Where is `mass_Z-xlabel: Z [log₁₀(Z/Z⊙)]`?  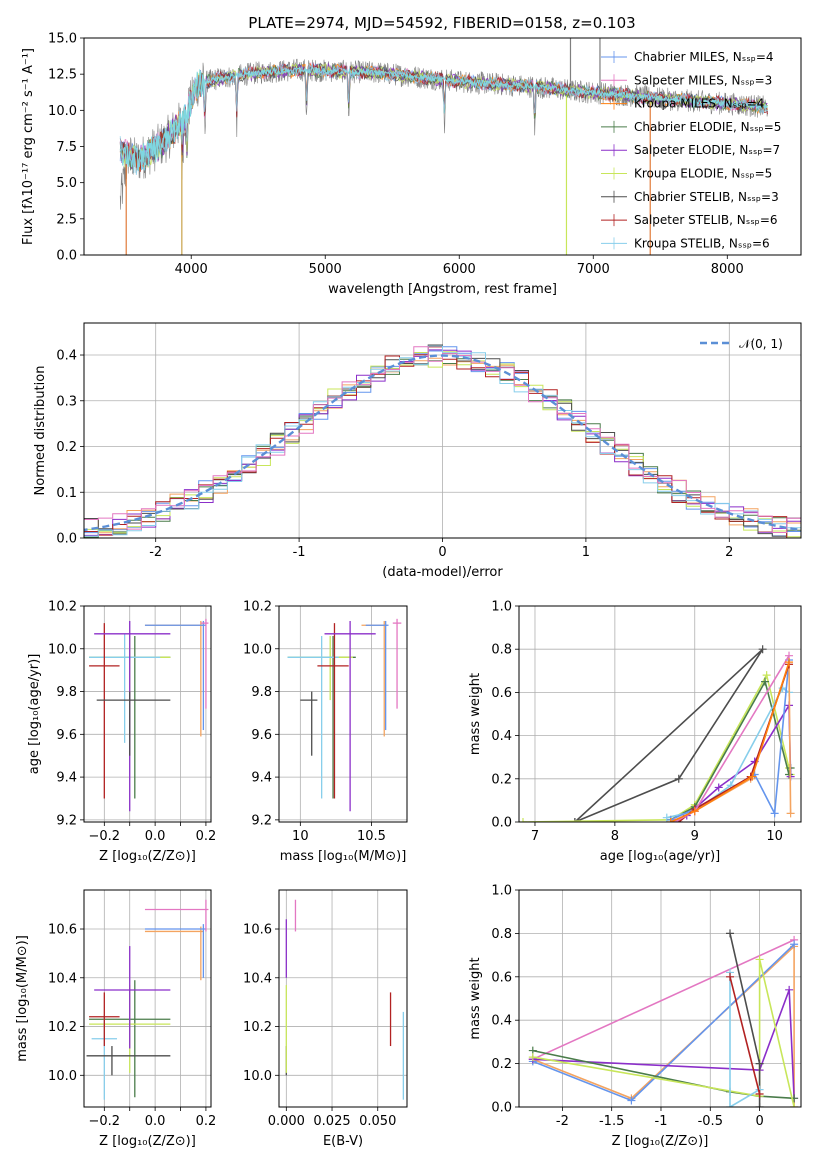
mass_Z-xlabel: Z [log₁₀(Z/Z⊙)] is located at coordinates (147, 1141).